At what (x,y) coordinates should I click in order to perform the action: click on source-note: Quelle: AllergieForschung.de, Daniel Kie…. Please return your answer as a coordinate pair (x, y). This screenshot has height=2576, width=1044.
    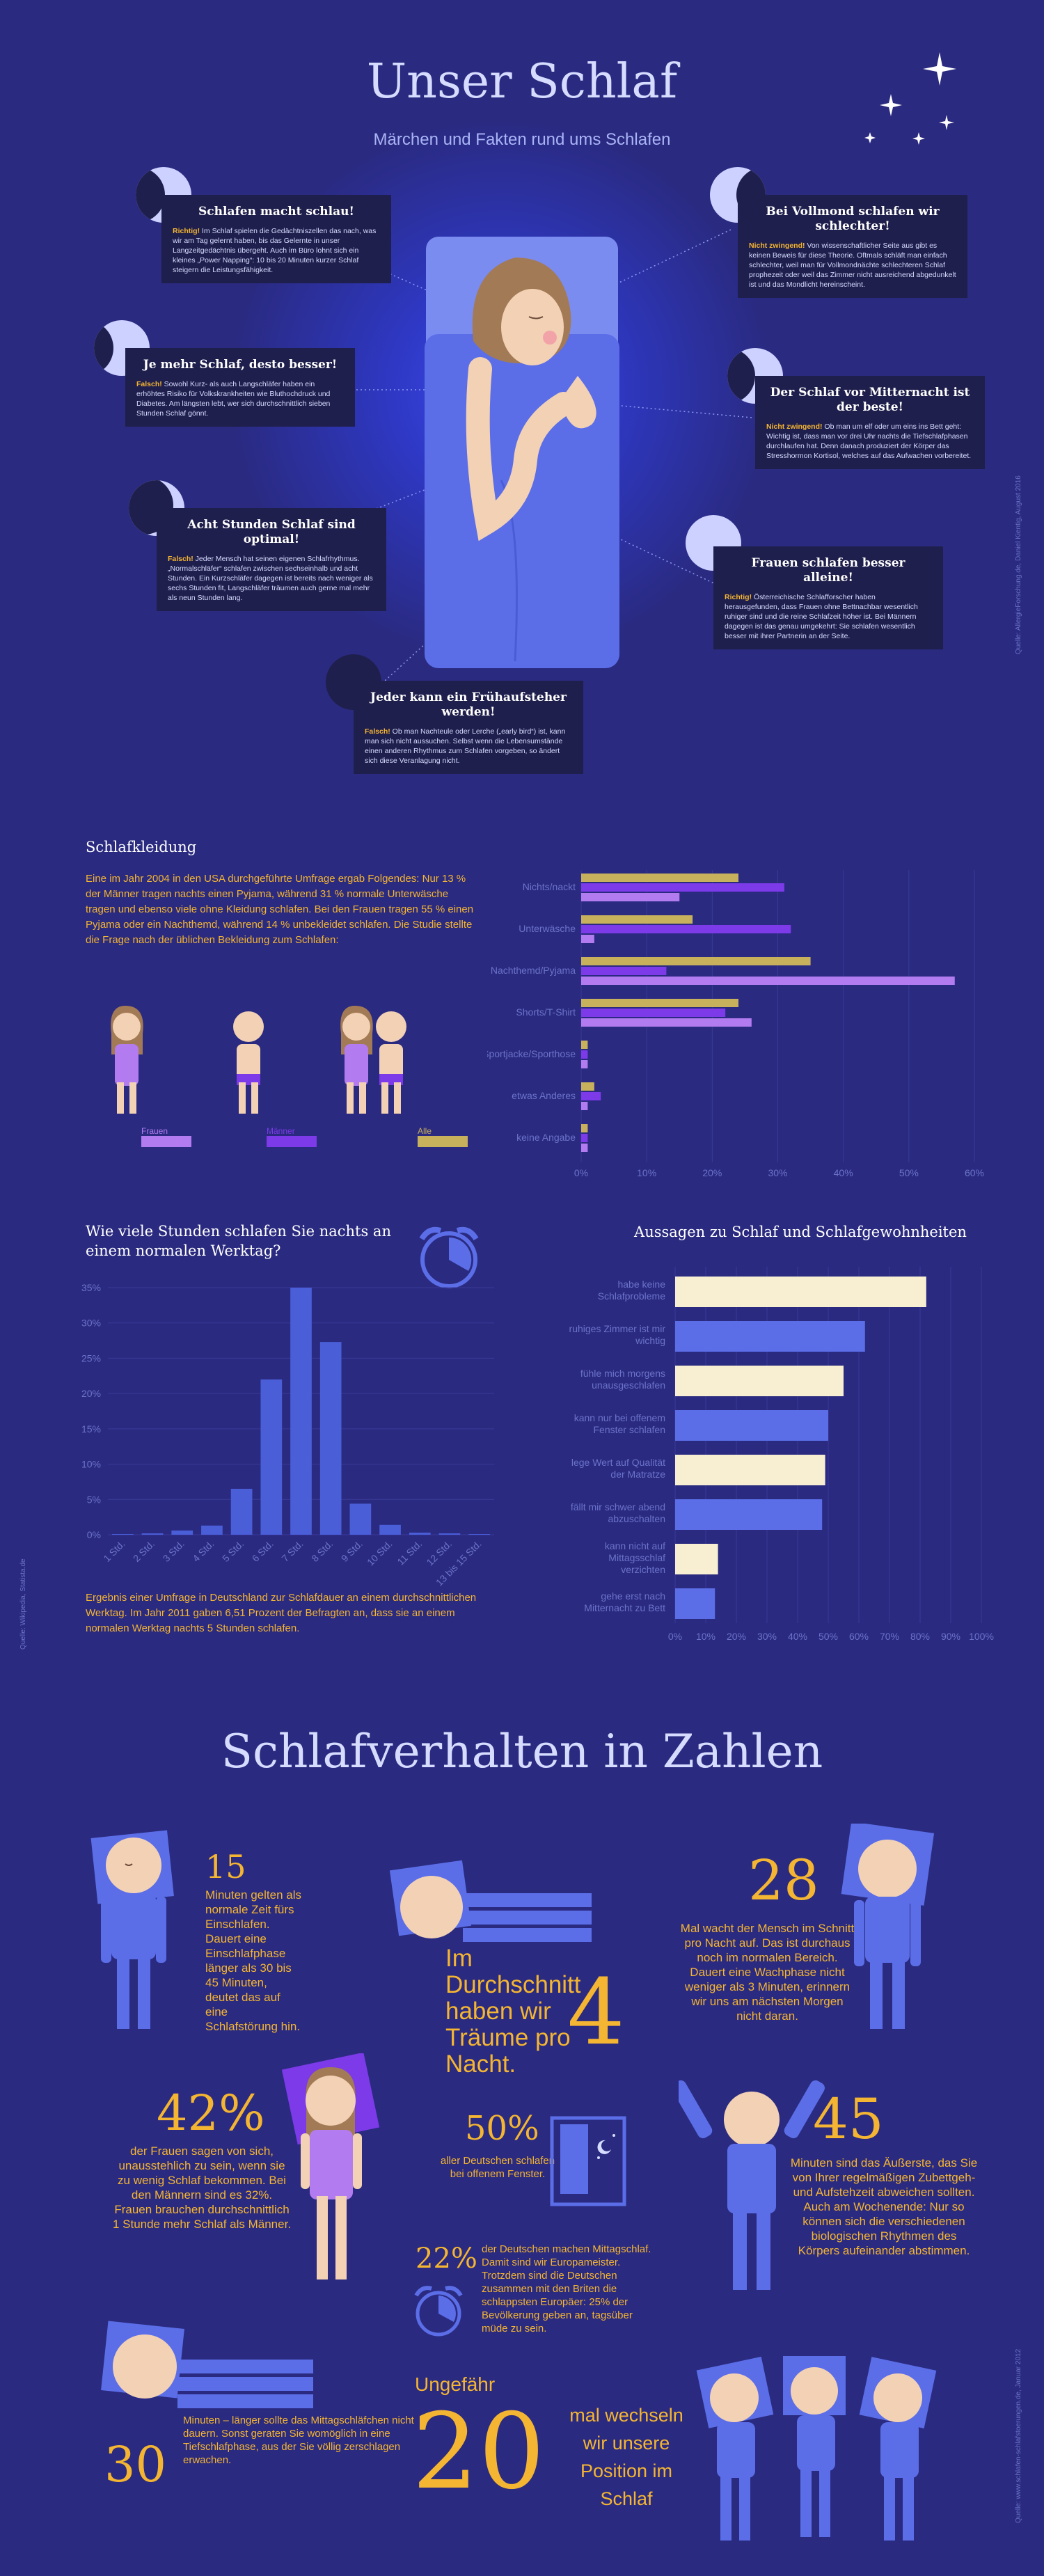
    Looking at the image, I should click on (1018, 564).